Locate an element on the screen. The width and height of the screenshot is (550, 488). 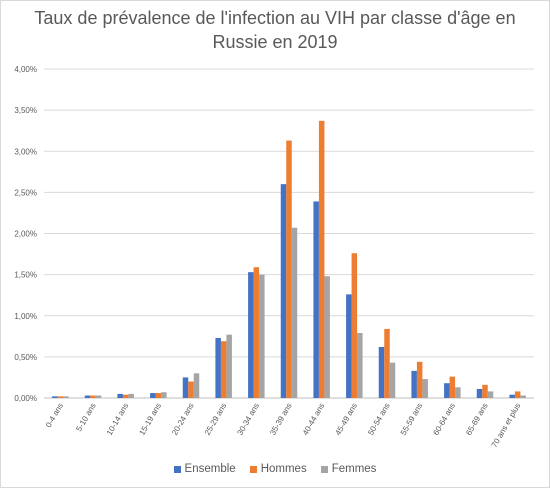
legend-label-femmes: Femmes is located at coordinates (354, 469).